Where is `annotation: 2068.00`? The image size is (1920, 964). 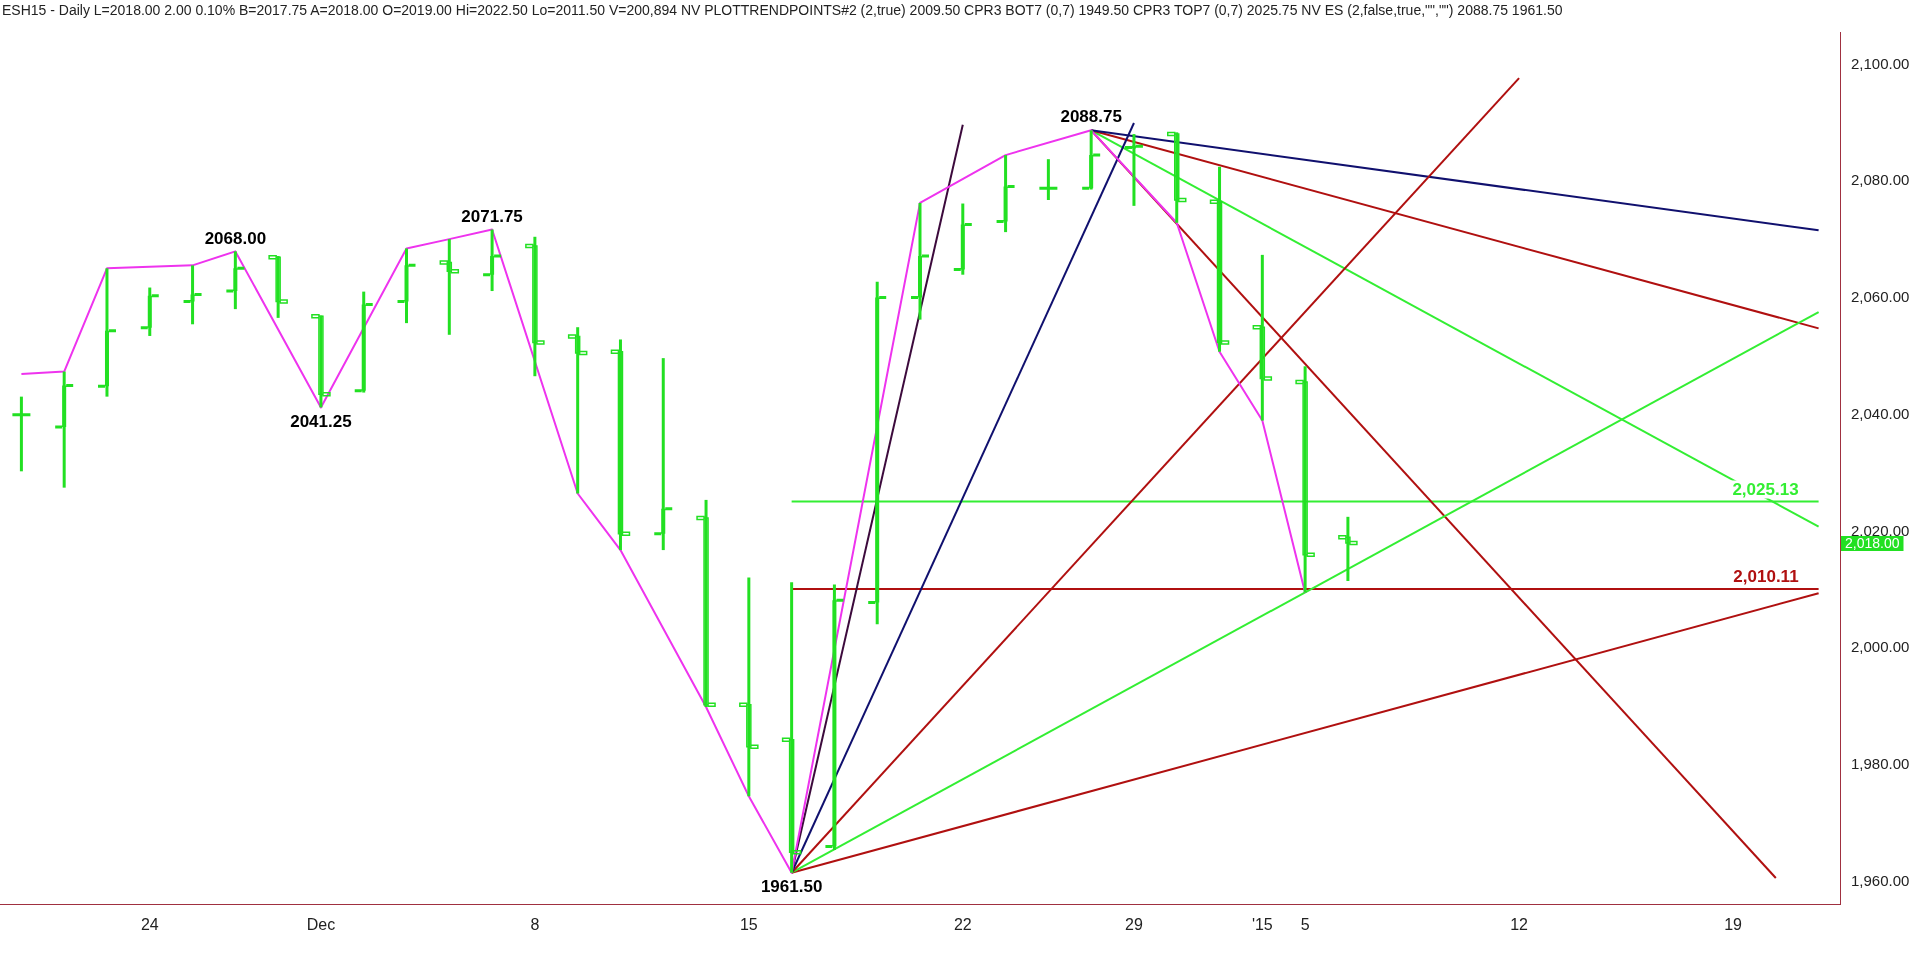
annotation: 2068.00 is located at coordinates (235, 238).